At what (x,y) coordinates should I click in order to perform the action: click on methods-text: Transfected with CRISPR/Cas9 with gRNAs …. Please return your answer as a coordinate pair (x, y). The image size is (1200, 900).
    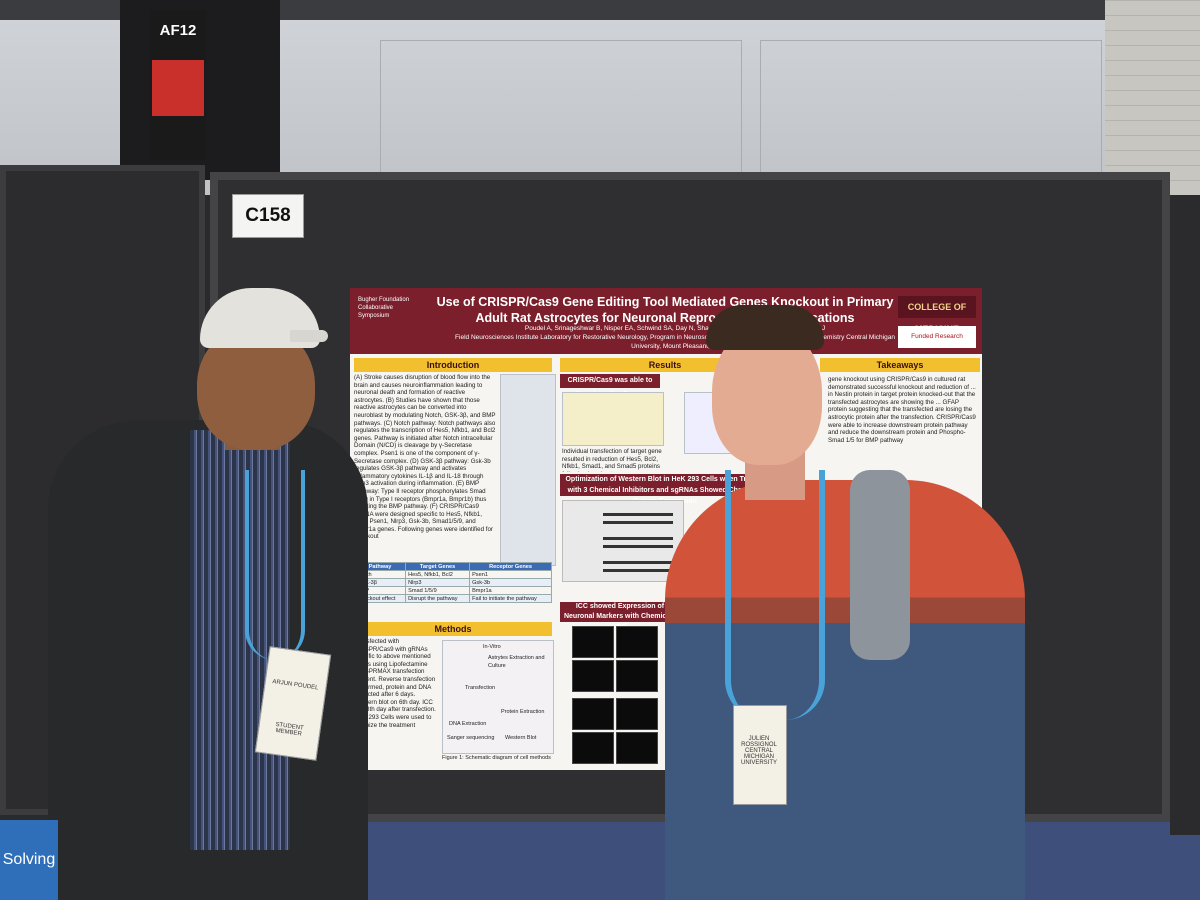
    Looking at the image, I should click on (395, 683).